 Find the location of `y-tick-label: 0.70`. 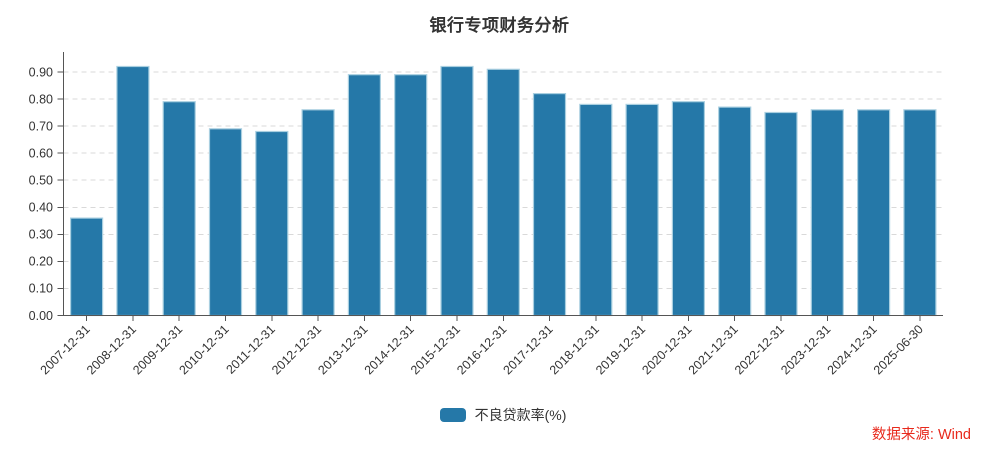

y-tick-label: 0.70 is located at coordinates (41, 126).